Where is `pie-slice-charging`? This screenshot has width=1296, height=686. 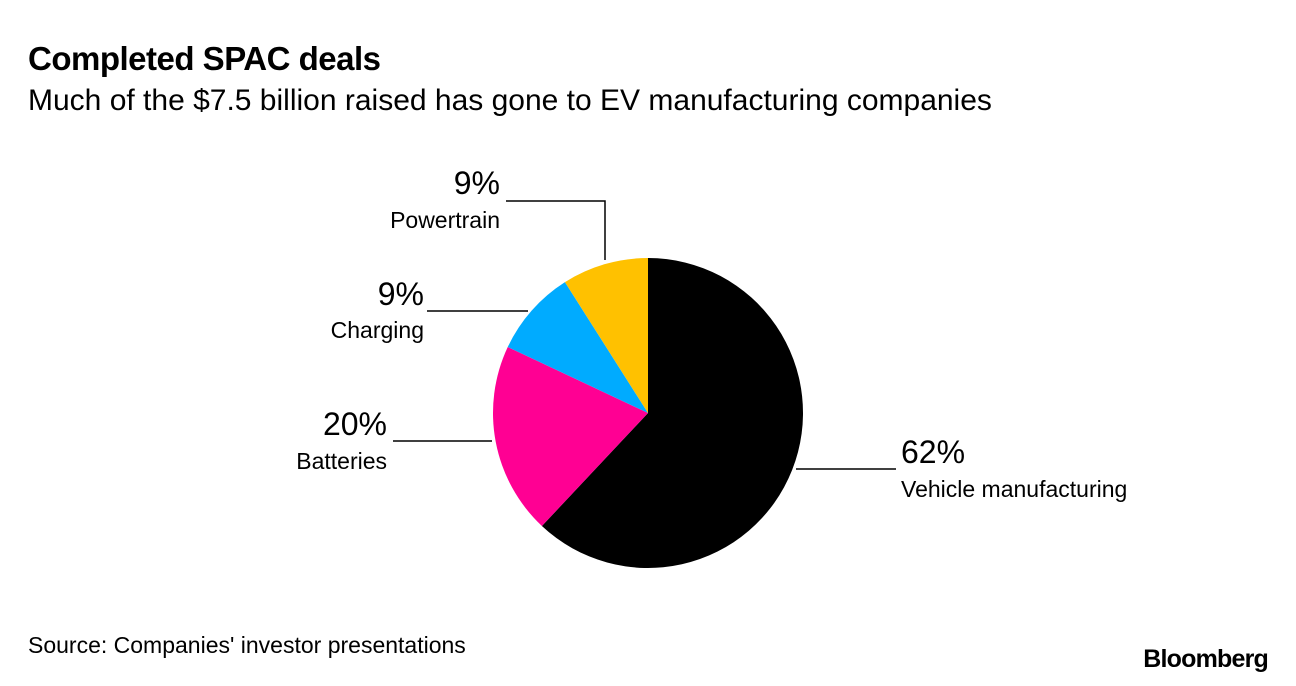 pie-slice-charging is located at coordinates (577, 347).